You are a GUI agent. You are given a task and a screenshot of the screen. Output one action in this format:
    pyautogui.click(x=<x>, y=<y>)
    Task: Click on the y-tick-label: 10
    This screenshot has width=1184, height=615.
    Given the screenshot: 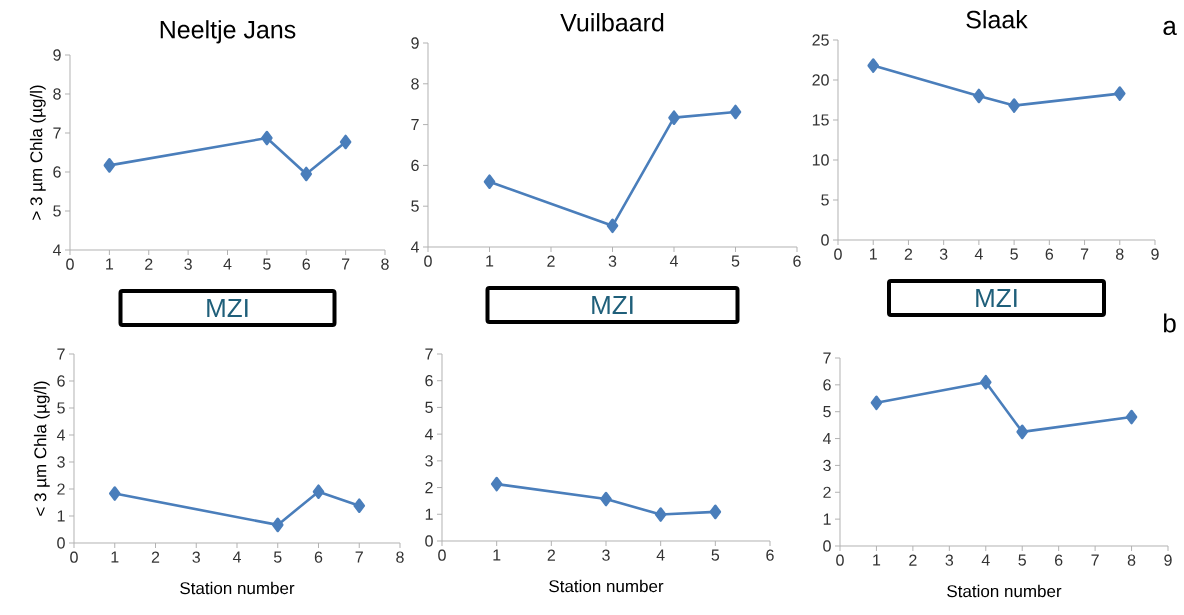 What is the action you would take?
    pyautogui.click(x=820, y=160)
    